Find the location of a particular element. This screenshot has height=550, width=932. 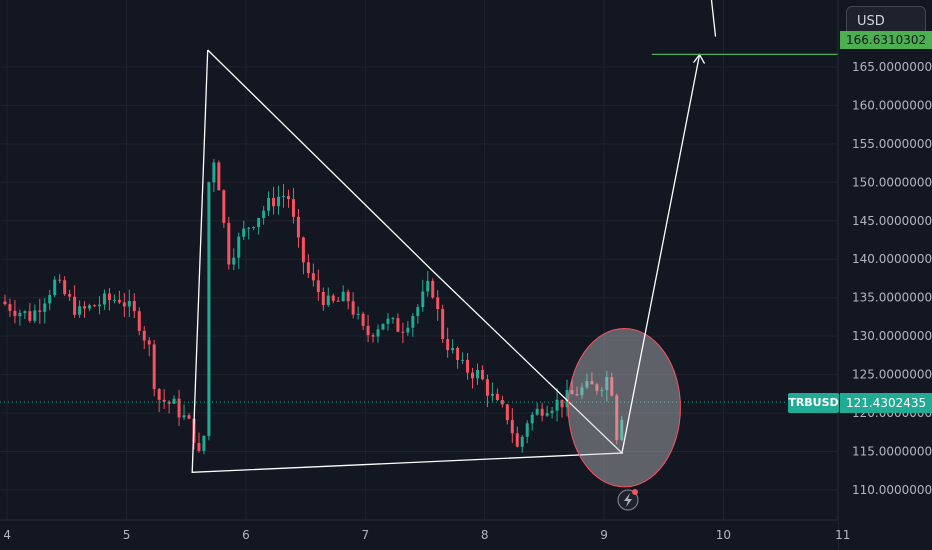

time-tick-label: 4 is located at coordinates (7, 535).